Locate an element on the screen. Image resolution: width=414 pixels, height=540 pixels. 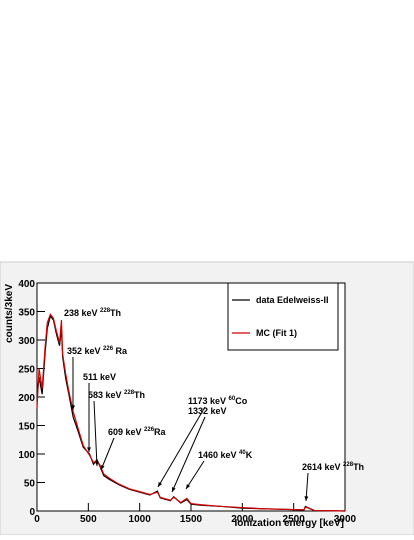
x-tick-label: 1000 is located at coordinates (140, 519).